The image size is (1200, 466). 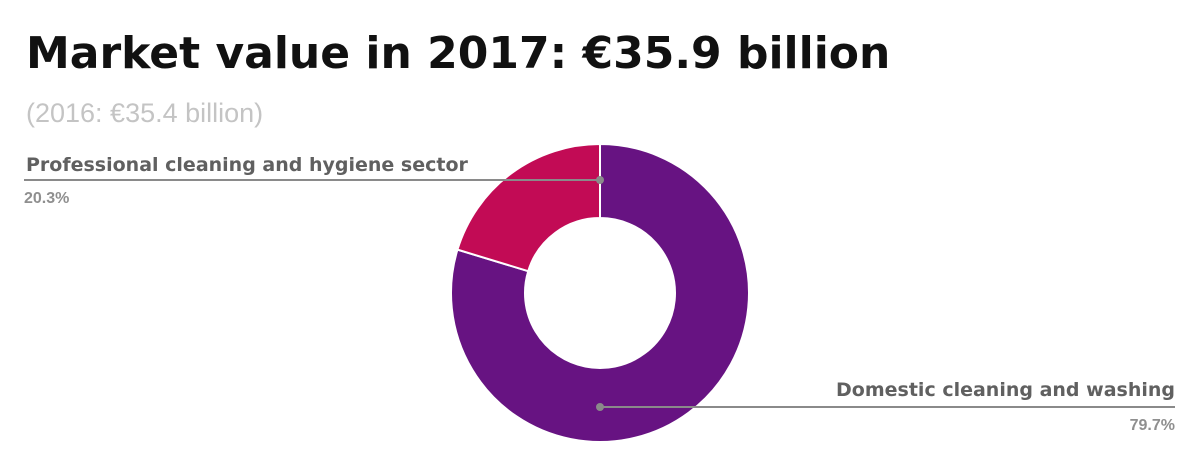 What do you see at coordinates (528, 207) in the screenshot?
I see `donut-slice-professional` at bounding box center [528, 207].